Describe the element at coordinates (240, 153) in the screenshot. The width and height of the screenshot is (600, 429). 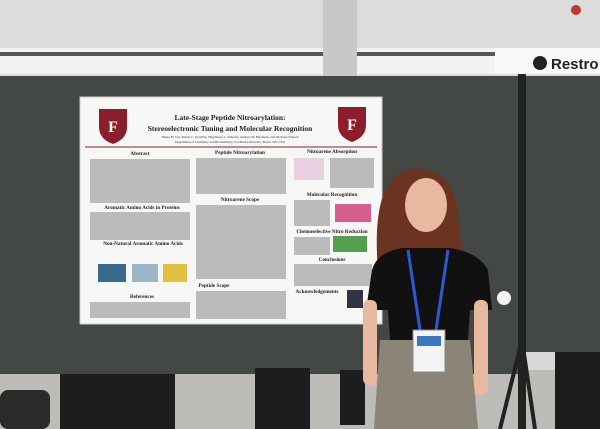
I see `section-heading: Peptide Nitroarylation` at that location.